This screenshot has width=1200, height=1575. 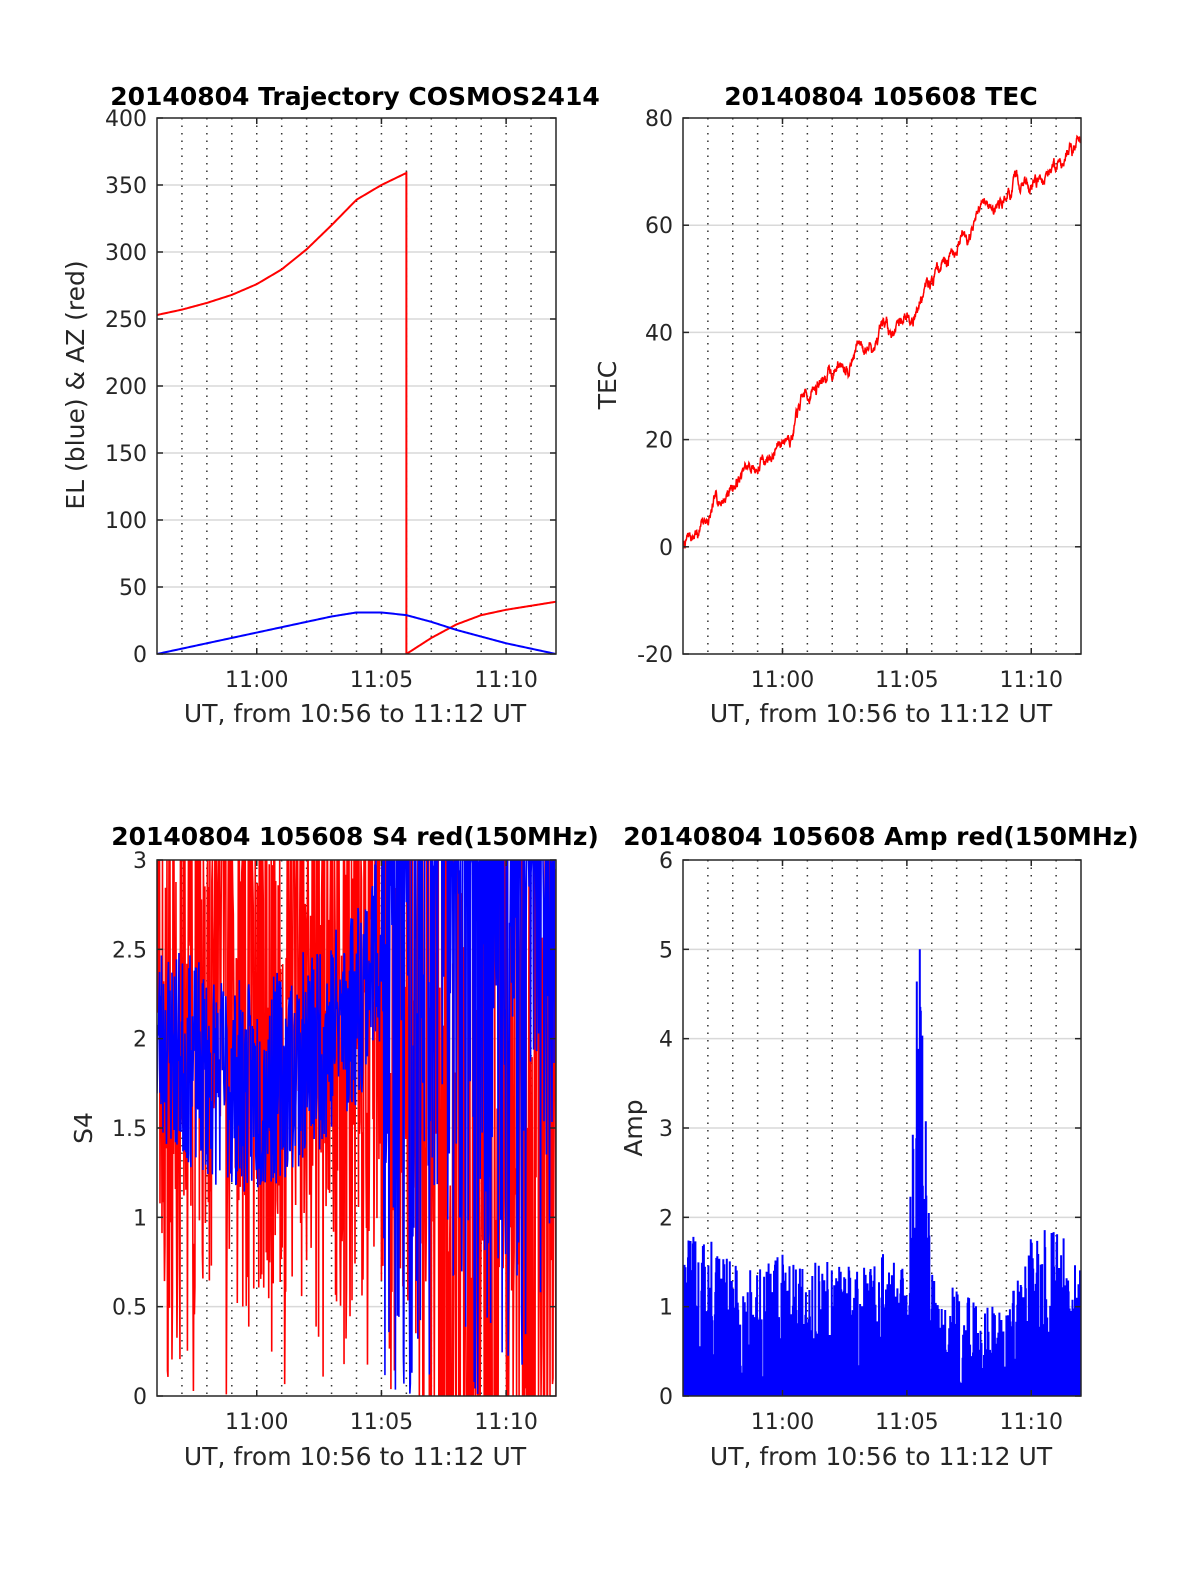 What do you see at coordinates (129, 1308) in the screenshot?
I see `ytick-label: 0.5` at bounding box center [129, 1308].